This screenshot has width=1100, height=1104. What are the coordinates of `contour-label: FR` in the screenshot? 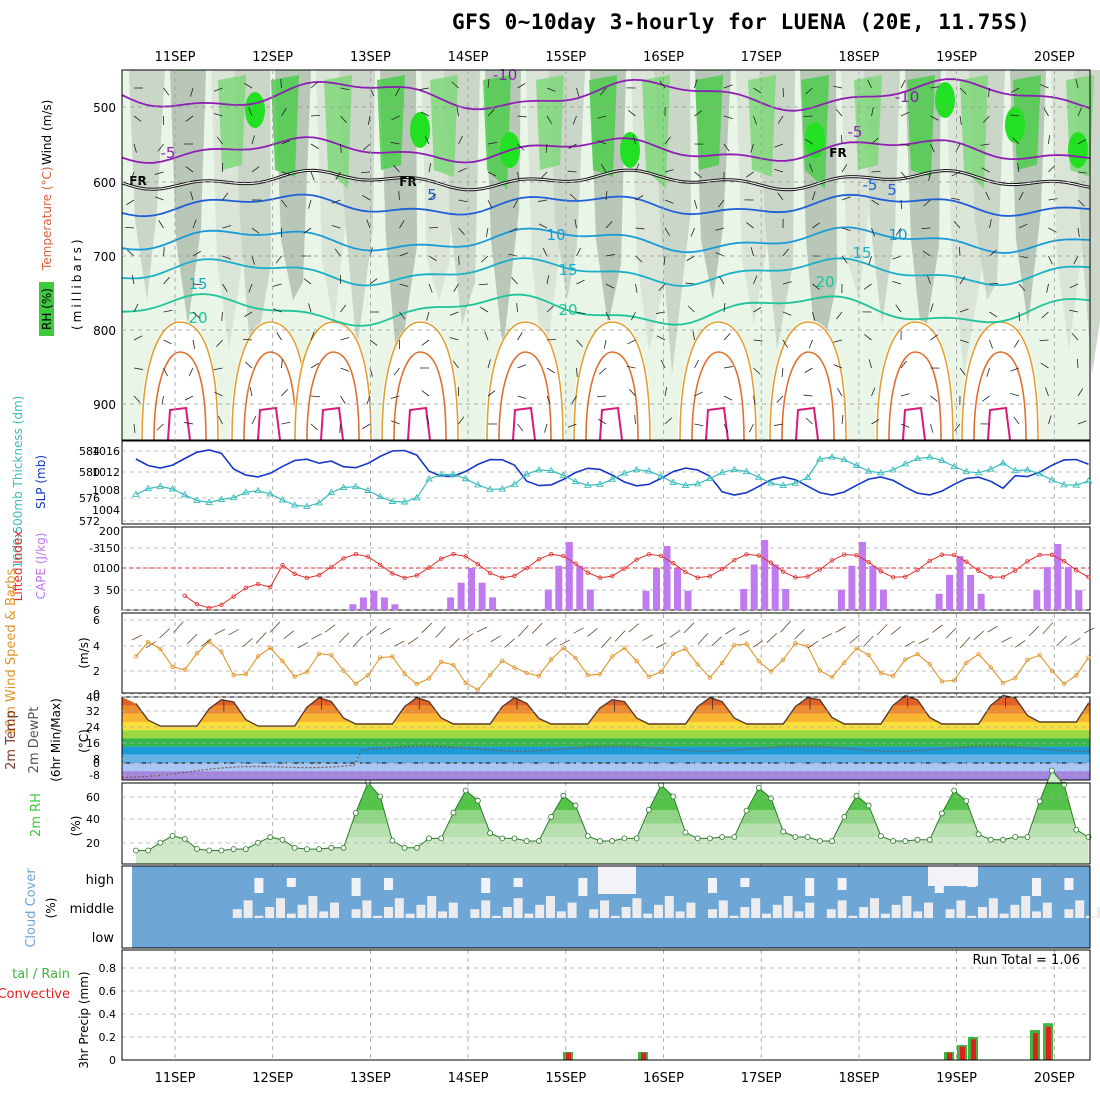 It's located at (407, 182).